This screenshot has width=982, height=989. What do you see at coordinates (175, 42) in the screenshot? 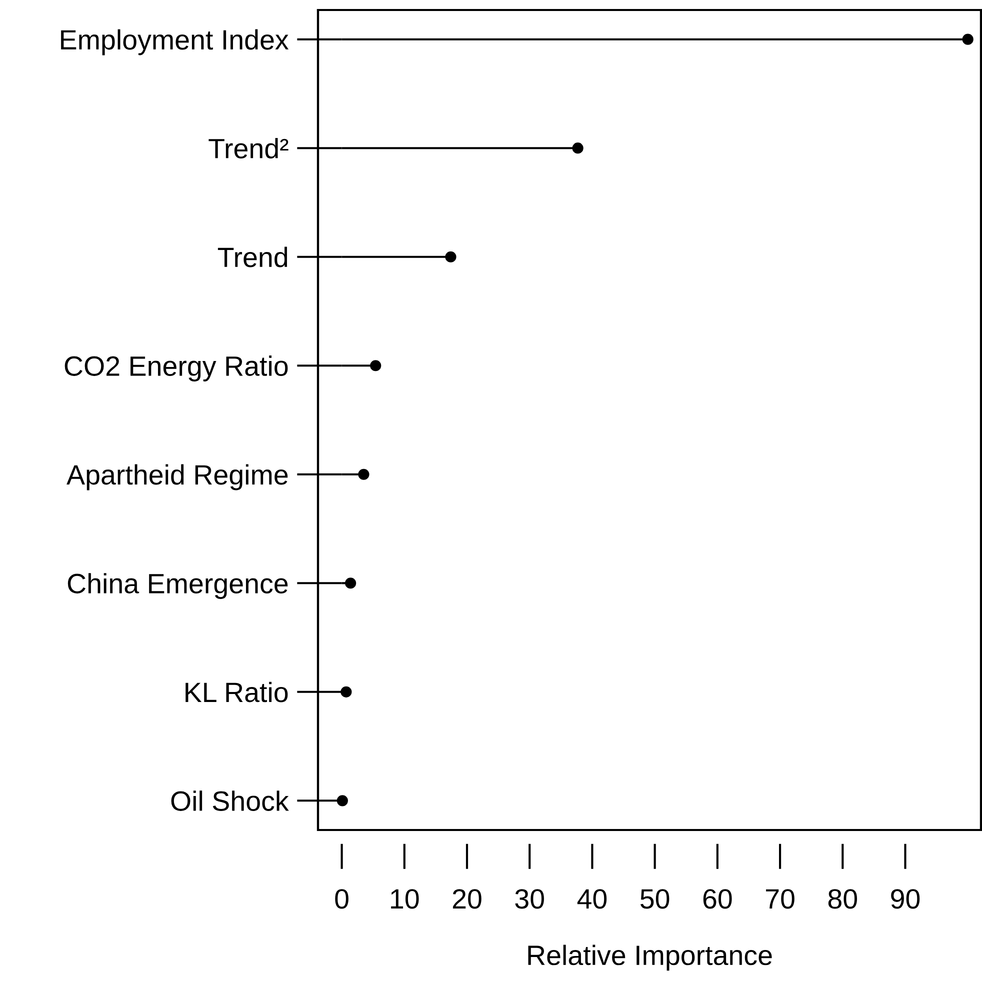
I see `y-tick-label: Employment Index` at bounding box center [175, 42].